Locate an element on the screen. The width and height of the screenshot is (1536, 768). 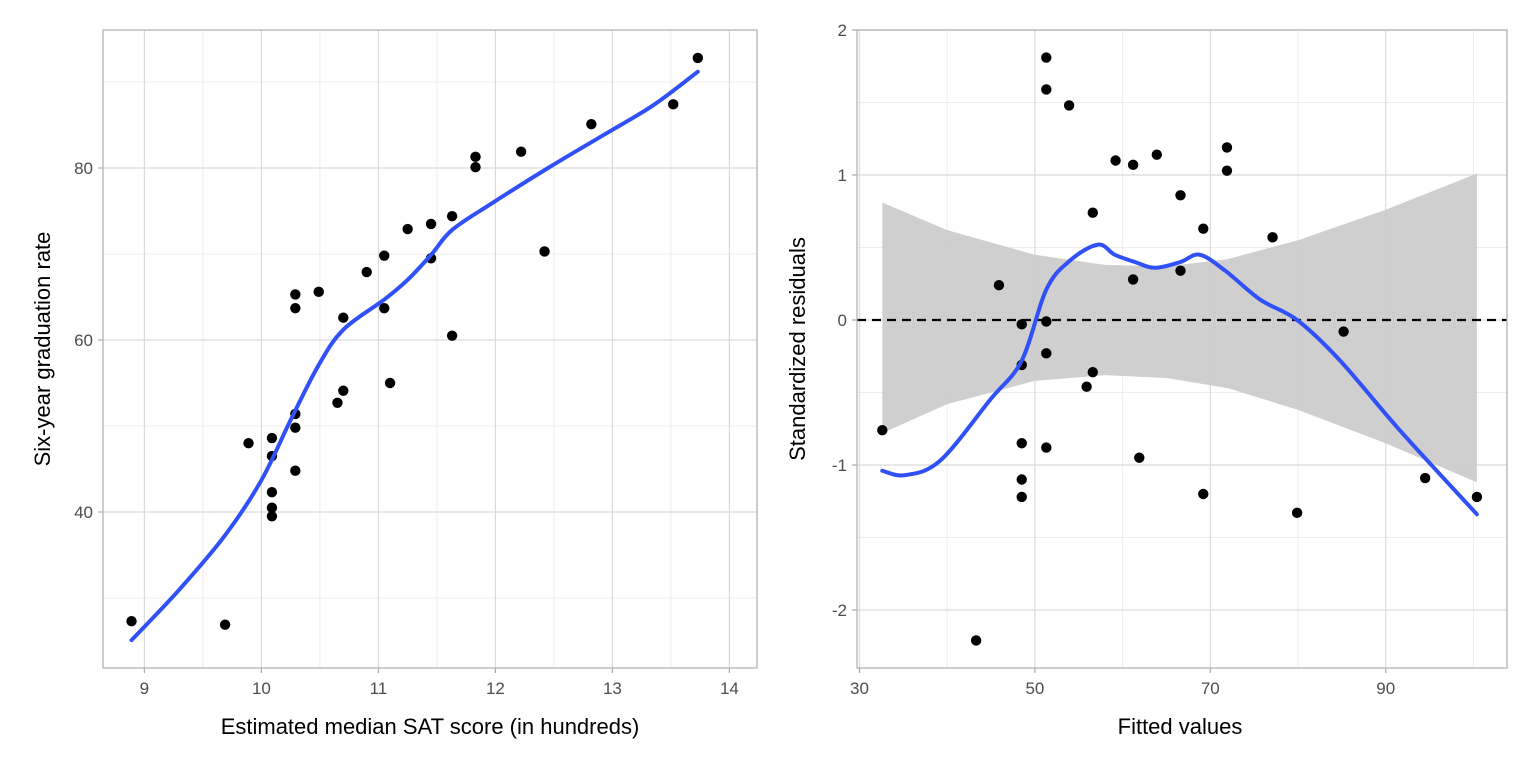
y-tick-label: 1 is located at coordinates (842, 175).